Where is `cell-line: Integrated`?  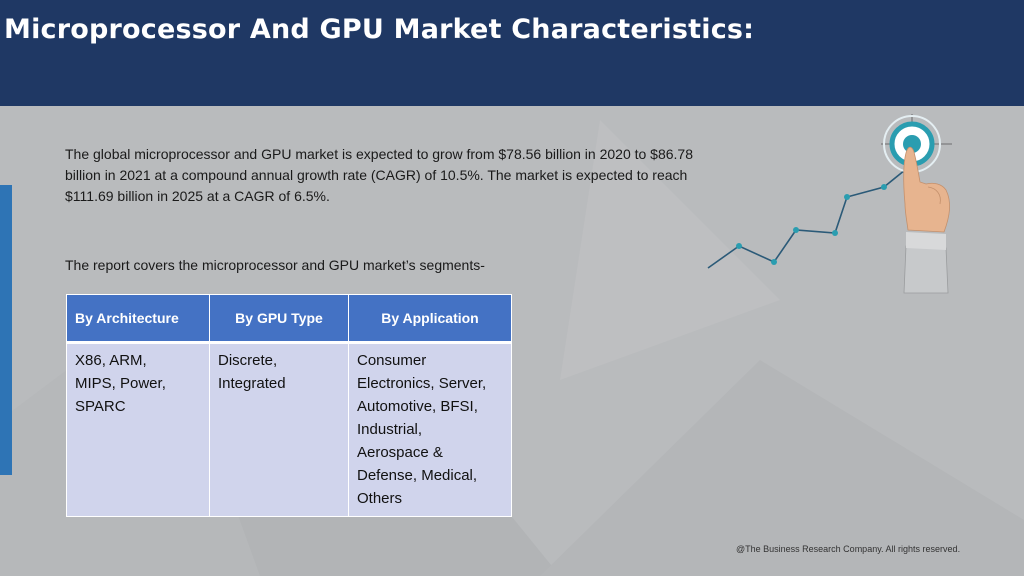
cell-line: Integrated is located at coordinates (252, 383).